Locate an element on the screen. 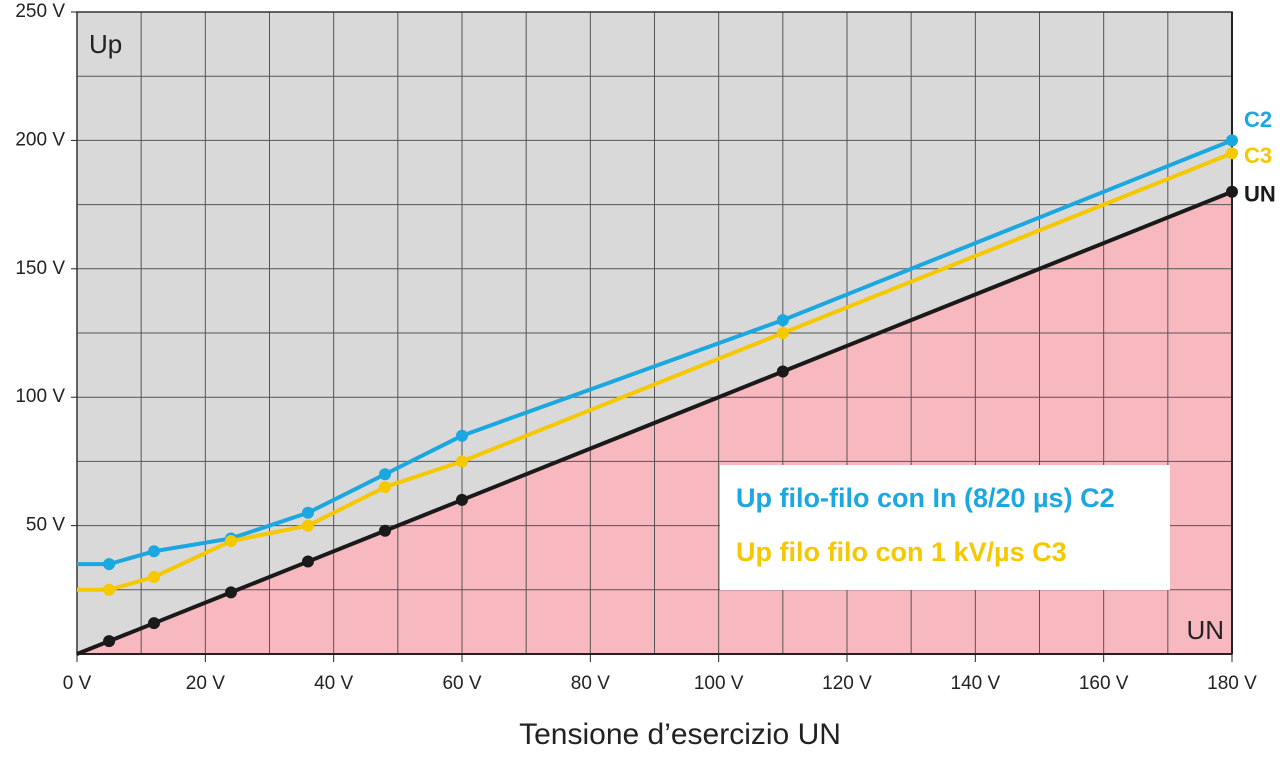  corner-label: Up is located at coordinates (105, 44).